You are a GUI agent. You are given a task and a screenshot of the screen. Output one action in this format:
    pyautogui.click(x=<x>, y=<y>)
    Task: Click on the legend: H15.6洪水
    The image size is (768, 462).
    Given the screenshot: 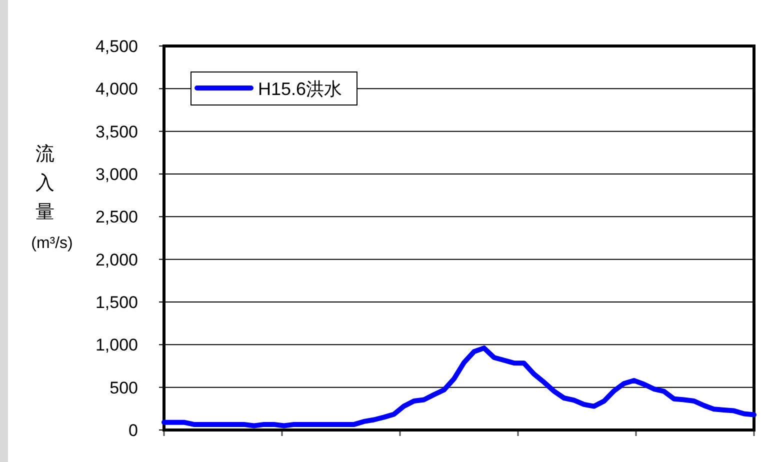 What is the action you would take?
    pyautogui.click(x=274, y=89)
    